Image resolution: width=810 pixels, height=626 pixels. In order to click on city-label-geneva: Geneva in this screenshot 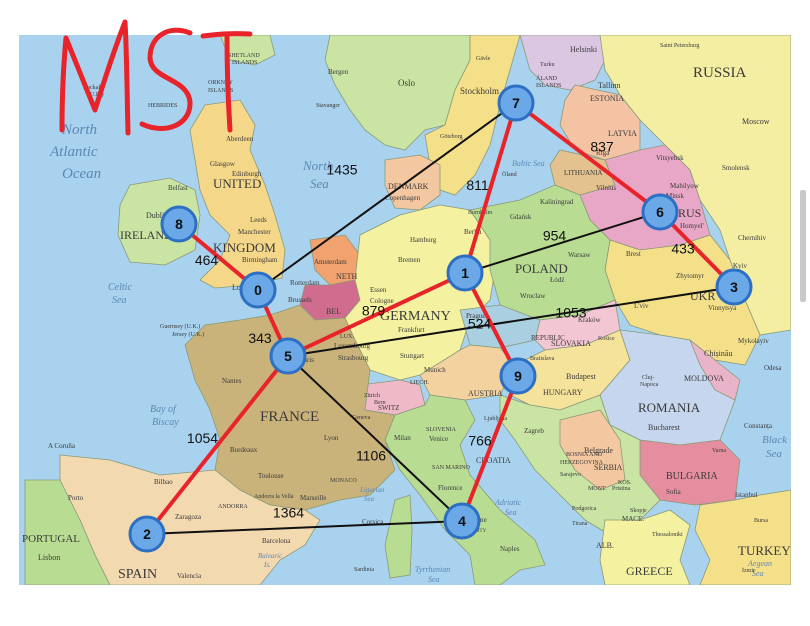, I will do `click(361, 418)`.